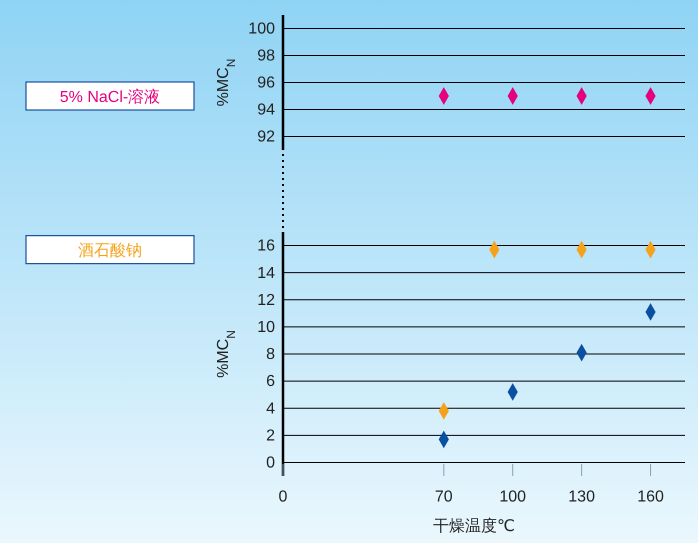 This screenshot has height=543, width=698. Describe the element at coordinates (266, 246) in the screenshot. I see `y-tick-label: 16` at that location.